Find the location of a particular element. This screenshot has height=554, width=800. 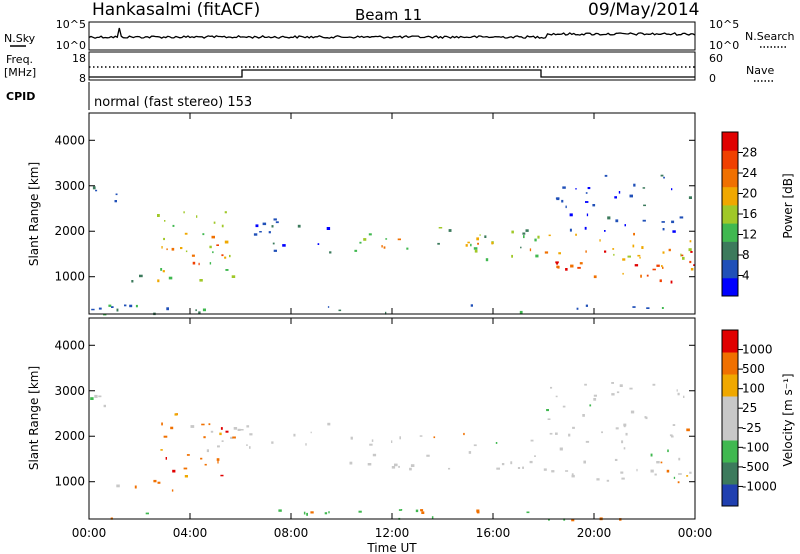

power-colorbar: 28 24 20 16 12 8 4 is located at coordinates (739, 214).